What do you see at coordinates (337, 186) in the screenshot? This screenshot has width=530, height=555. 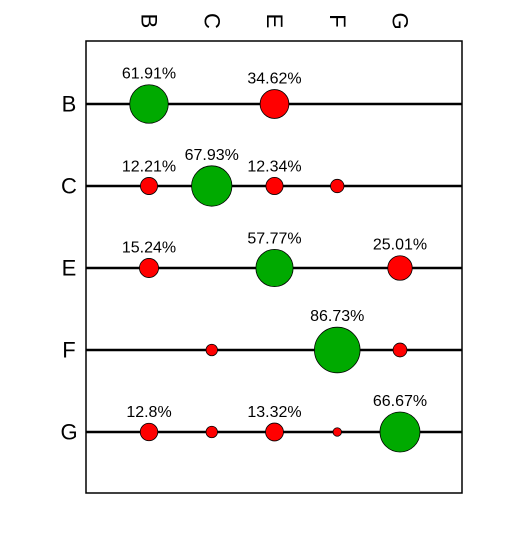 I see `bubble-c-f` at bounding box center [337, 186].